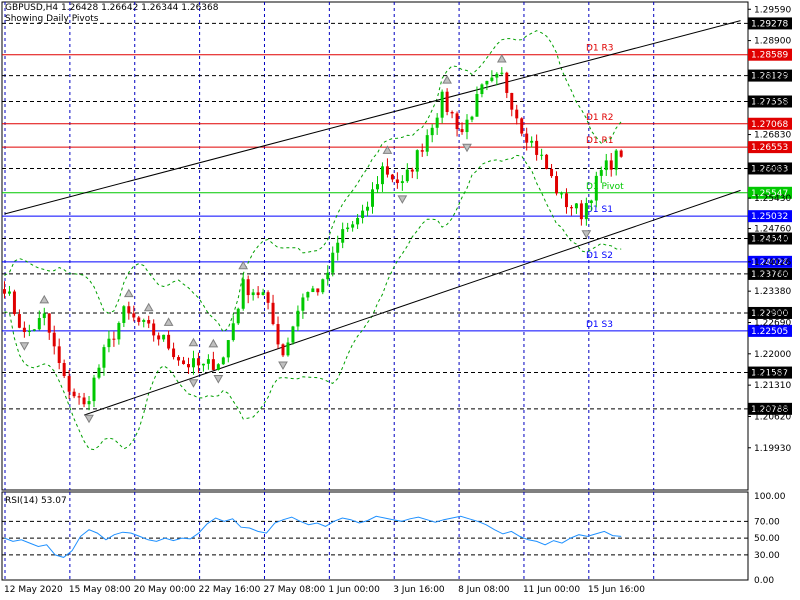 This screenshot has width=800, height=600. I want to click on level-price-label: 1.20788, so click(769, 410).